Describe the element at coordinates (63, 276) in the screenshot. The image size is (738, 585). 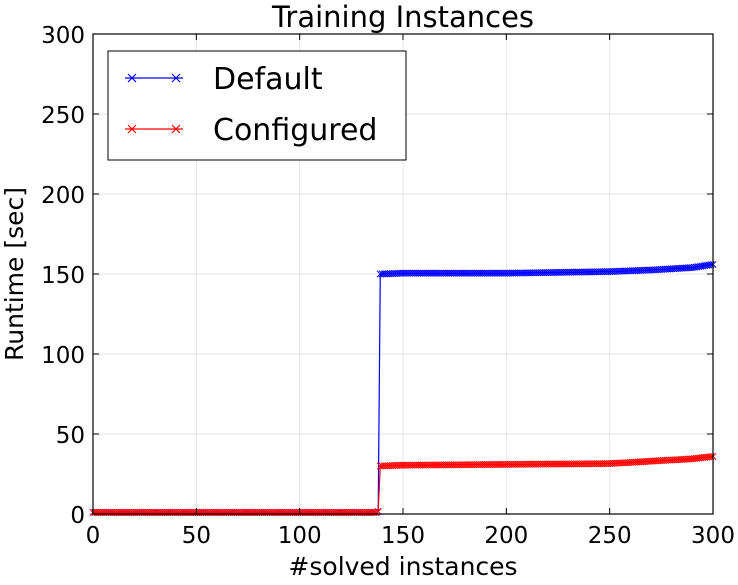
I see `y-tick-label: 150` at that location.